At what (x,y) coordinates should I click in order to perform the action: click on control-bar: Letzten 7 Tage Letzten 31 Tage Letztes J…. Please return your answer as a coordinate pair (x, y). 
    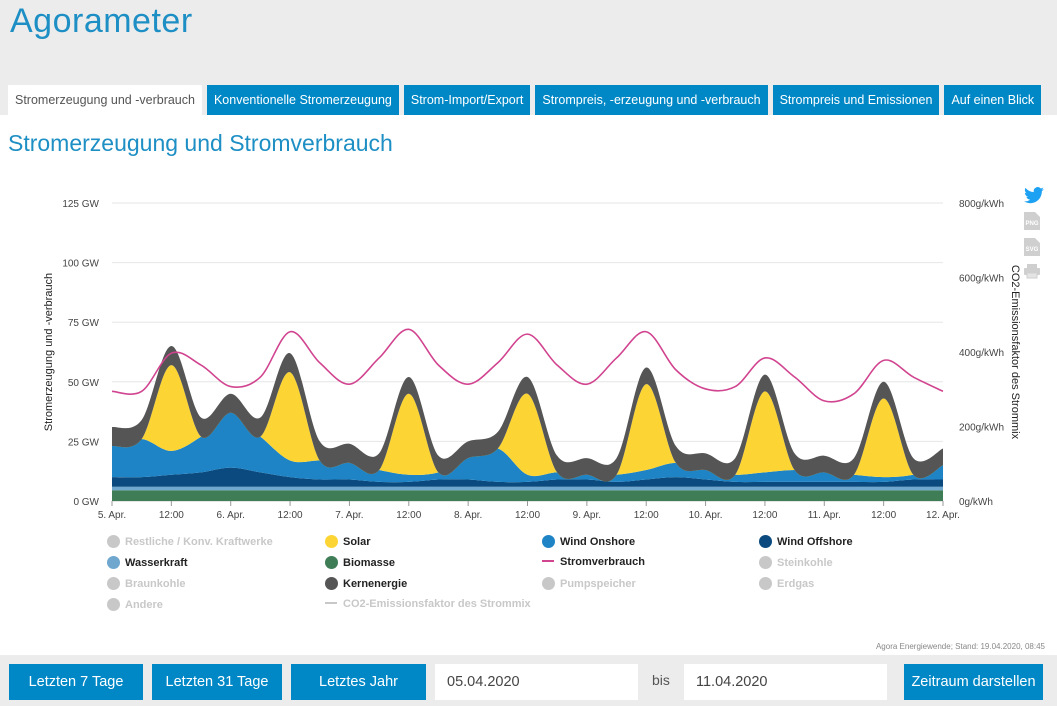
    Looking at the image, I should click on (528, 680).